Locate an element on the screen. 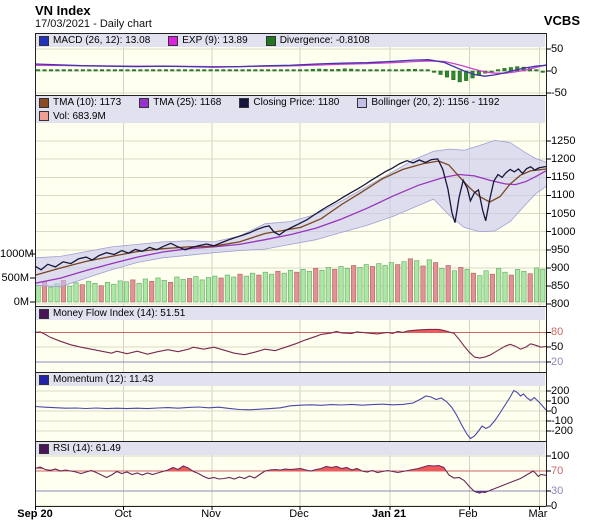 This screenshot has height=527, width=611. mfi-legend: Money Flow Index (14): 51.51 is located at coordinates (290, 313).